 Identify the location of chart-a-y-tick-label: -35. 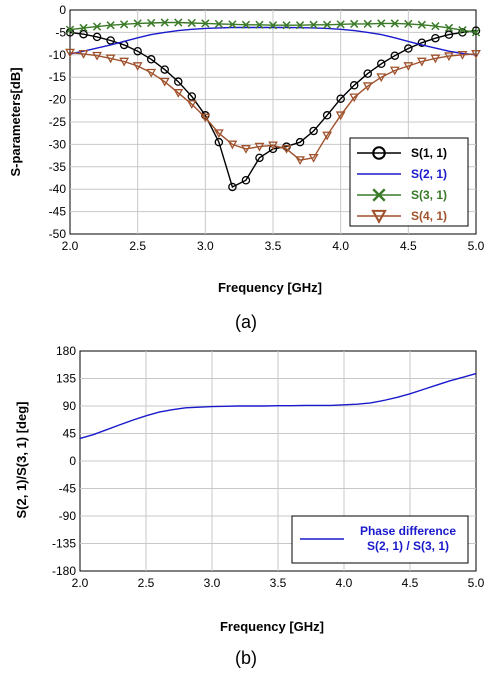
(58, 167).